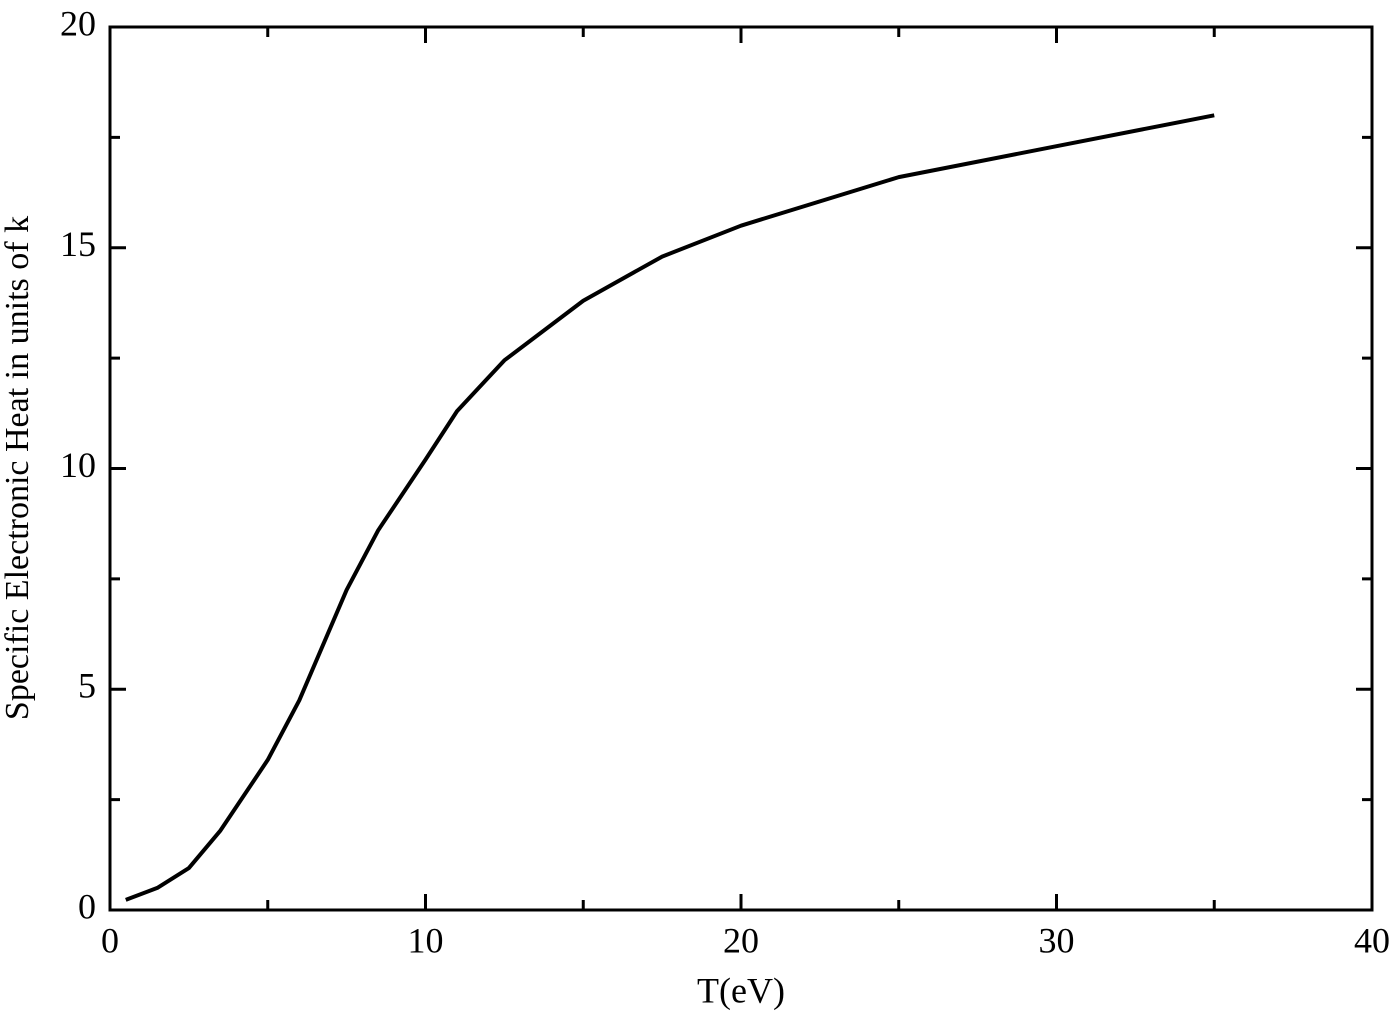  I want to click on y-tick-label: 0, so click(87, 906).